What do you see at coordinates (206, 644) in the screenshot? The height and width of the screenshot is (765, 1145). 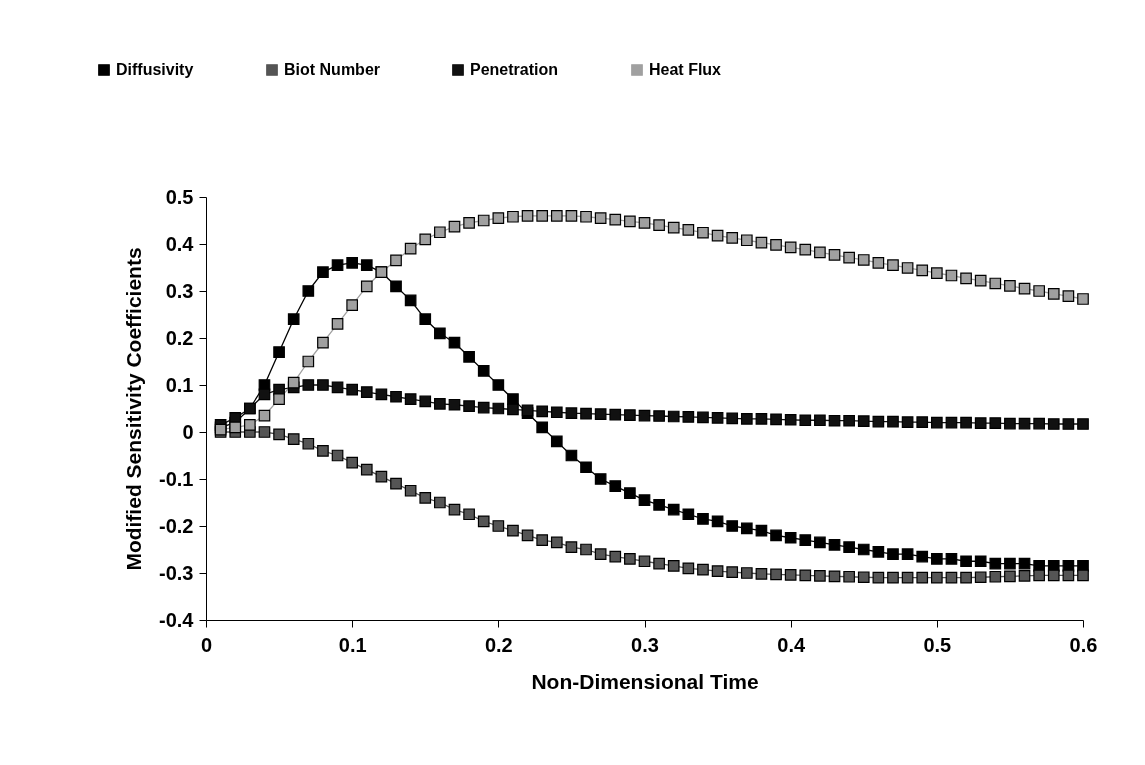 I see `x-tick-label: 0` at bounding box center [206, 644].